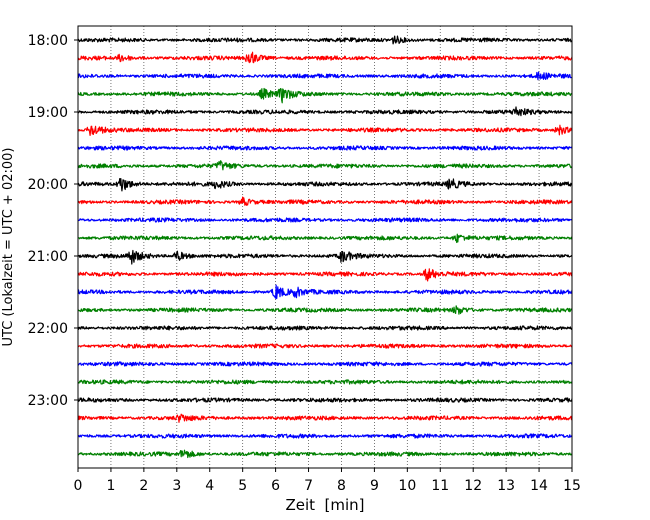  I want to click on x-tick-label: 6, so click(275, 486).